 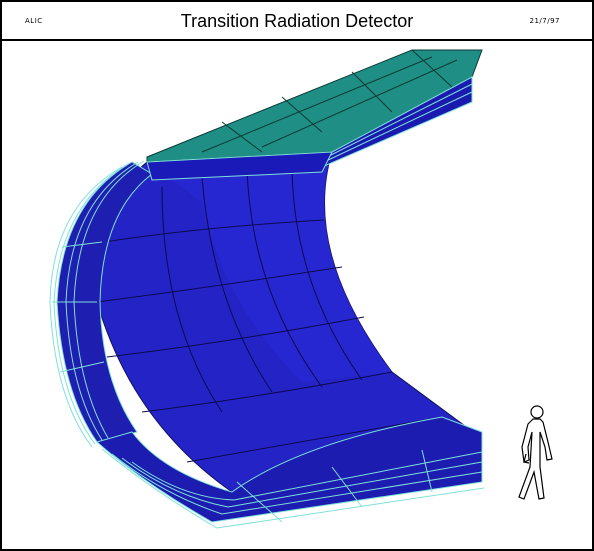 I want to click on barrel-top-face, so click(x=314, y=115).